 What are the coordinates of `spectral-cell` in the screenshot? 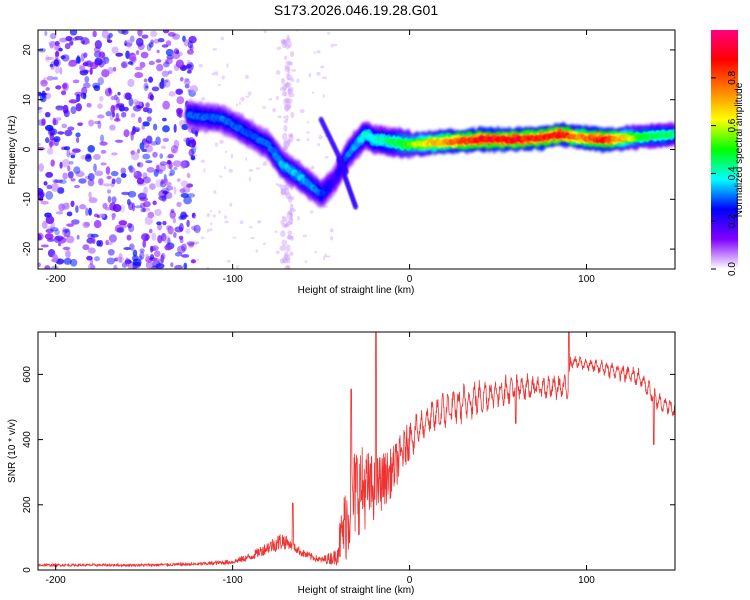 It's located at (336, 179).